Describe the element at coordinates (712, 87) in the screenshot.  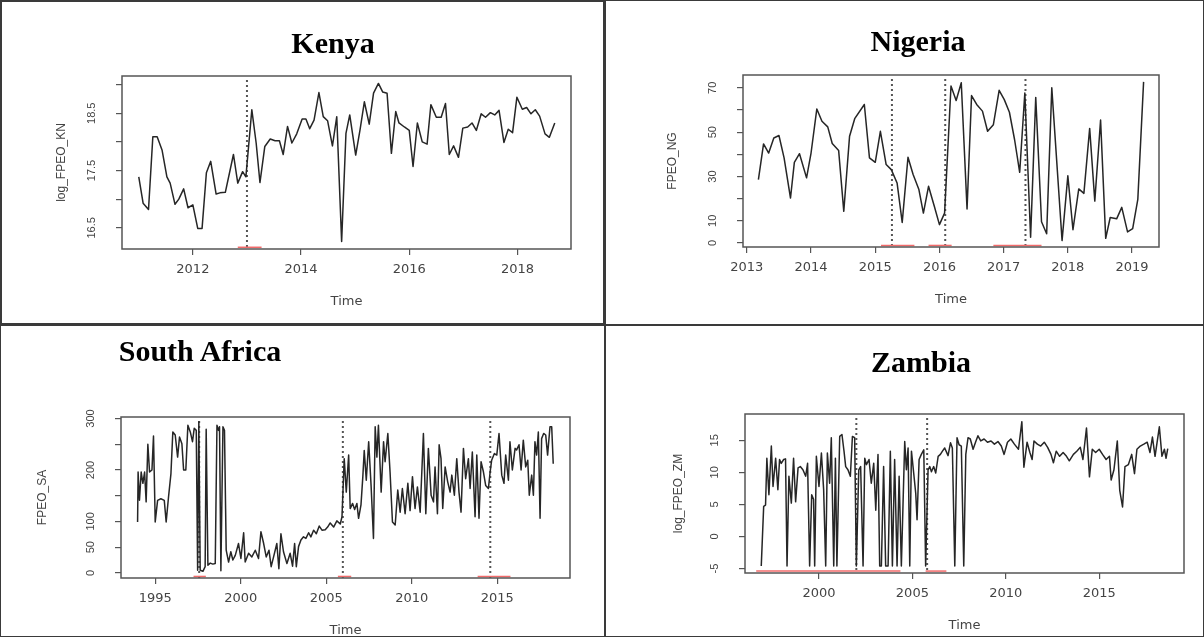
I see `y-tick-label: 70` at that location.